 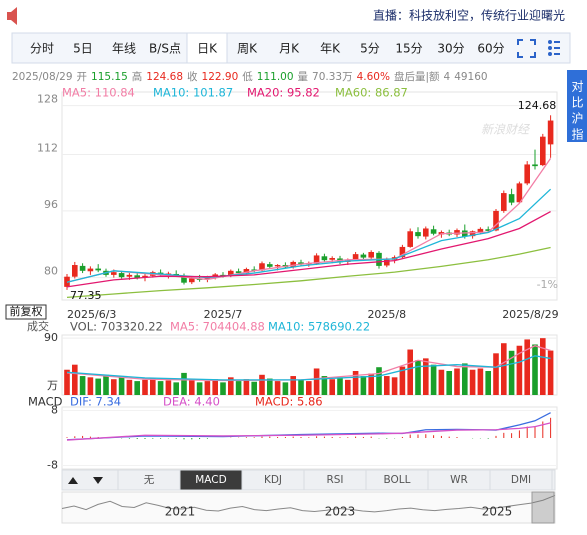 What do you see at coordinates (459, 480) in the screenshot?
I see `indicator-tab: WR` at bounding box center [459, 480].